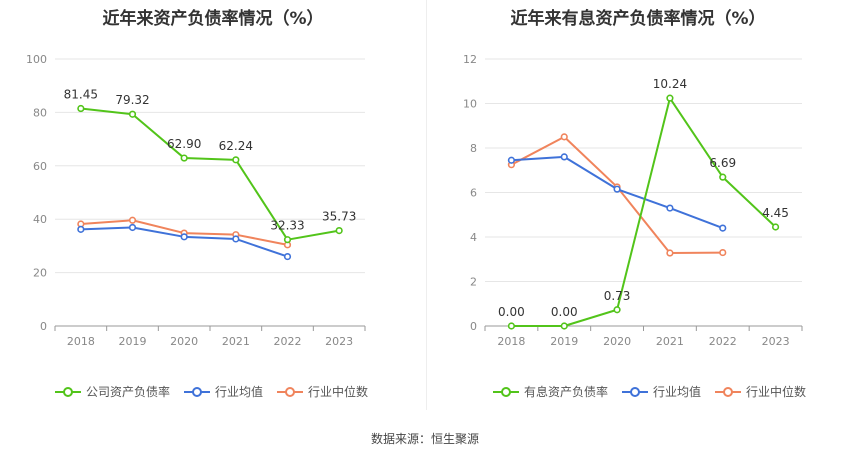 The image size is (850, 459). I want to click on y-tick-label: 6, so click(473, 193).